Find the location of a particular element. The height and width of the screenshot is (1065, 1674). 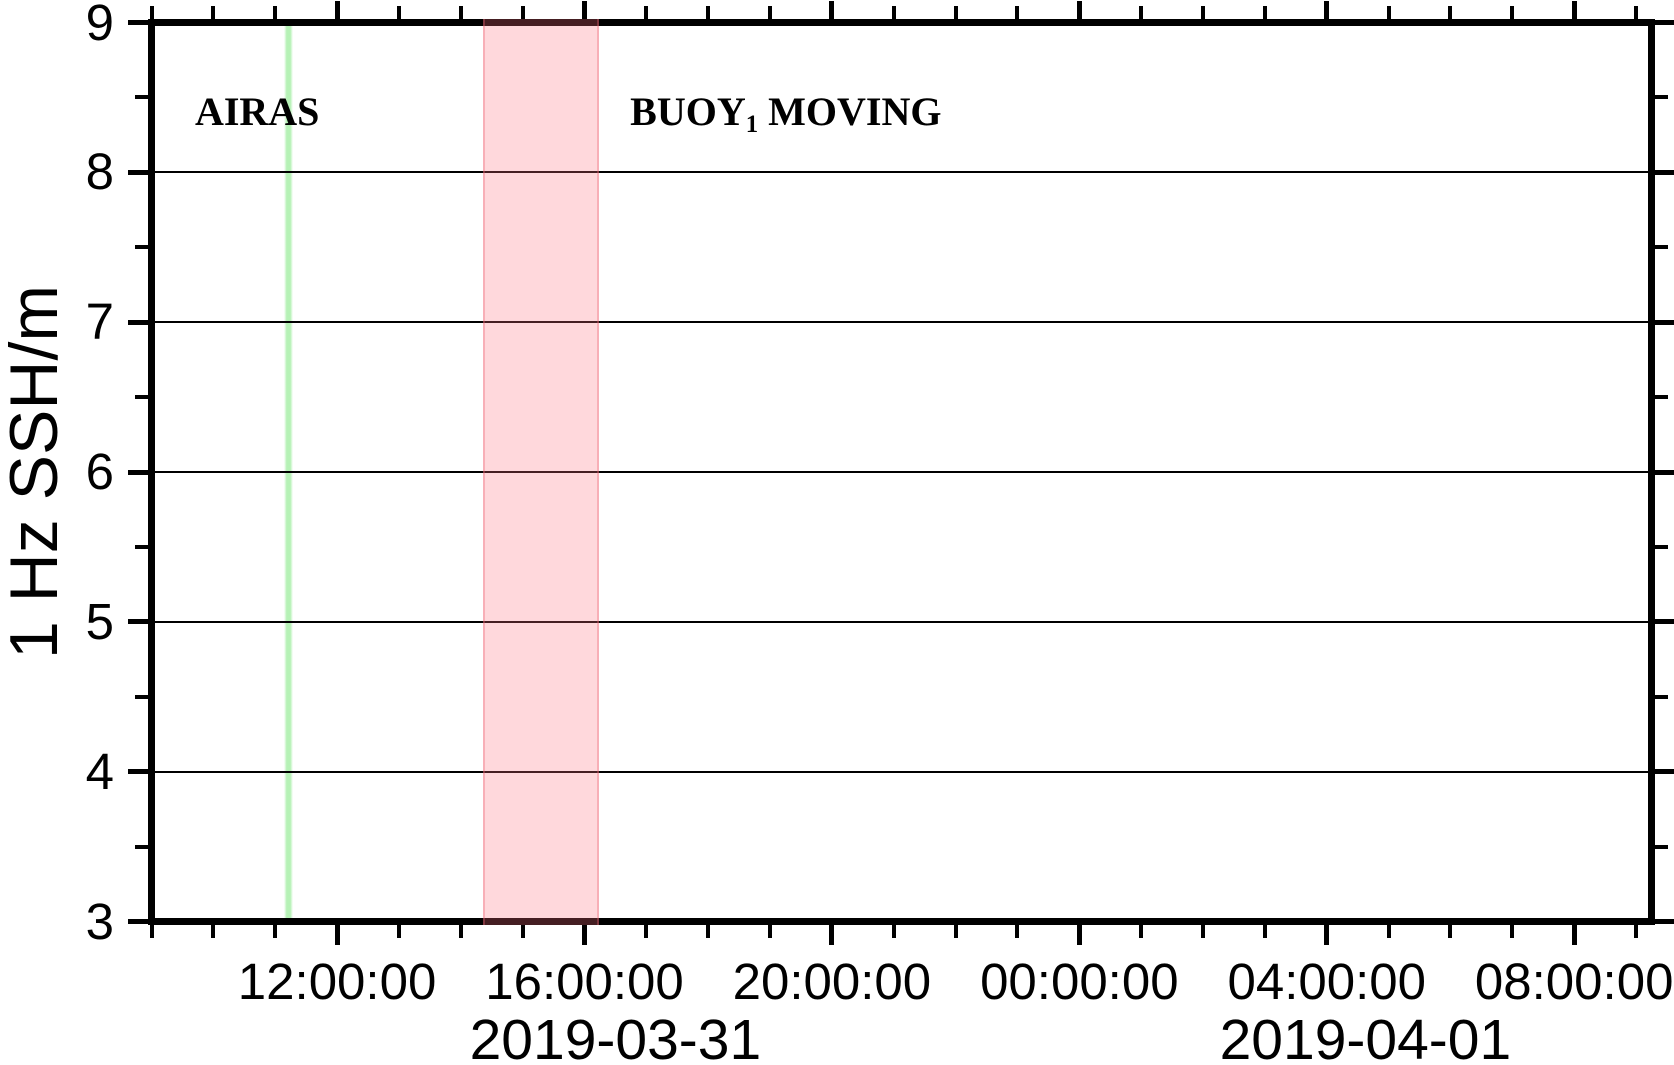

annotation-airas-text: AIRAS is located at coordinates (257, 111).